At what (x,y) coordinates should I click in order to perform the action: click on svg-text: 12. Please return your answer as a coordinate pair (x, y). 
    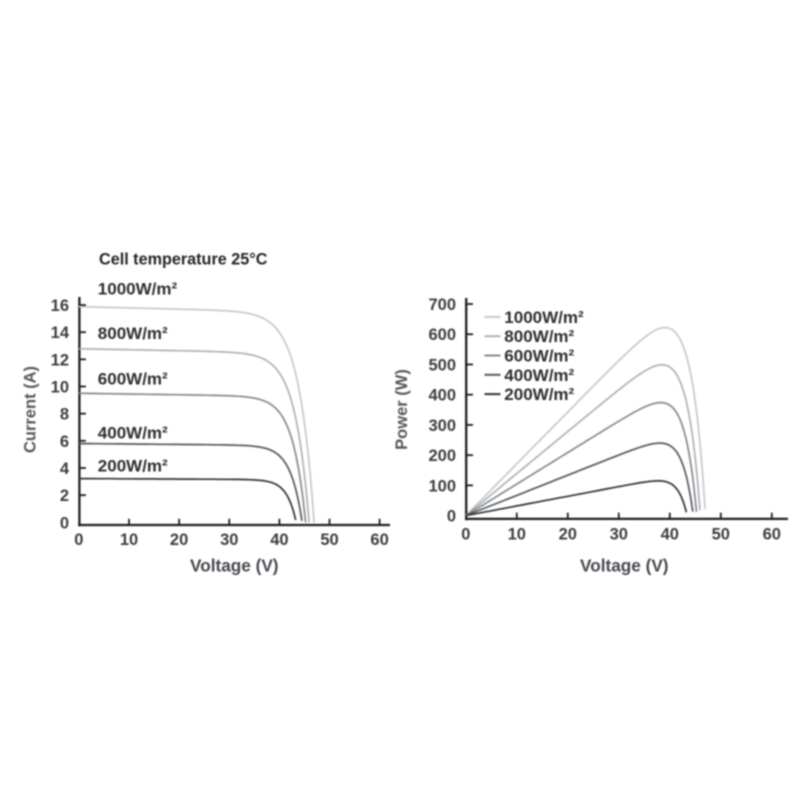
    Looking at the image, I should click on (60, 360).